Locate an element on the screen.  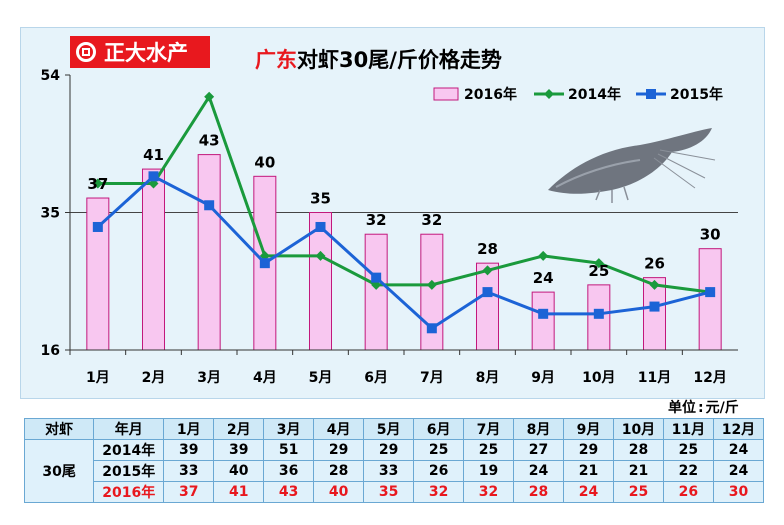
table-year-cell: 2015年 is located at coordinates (129, 471).